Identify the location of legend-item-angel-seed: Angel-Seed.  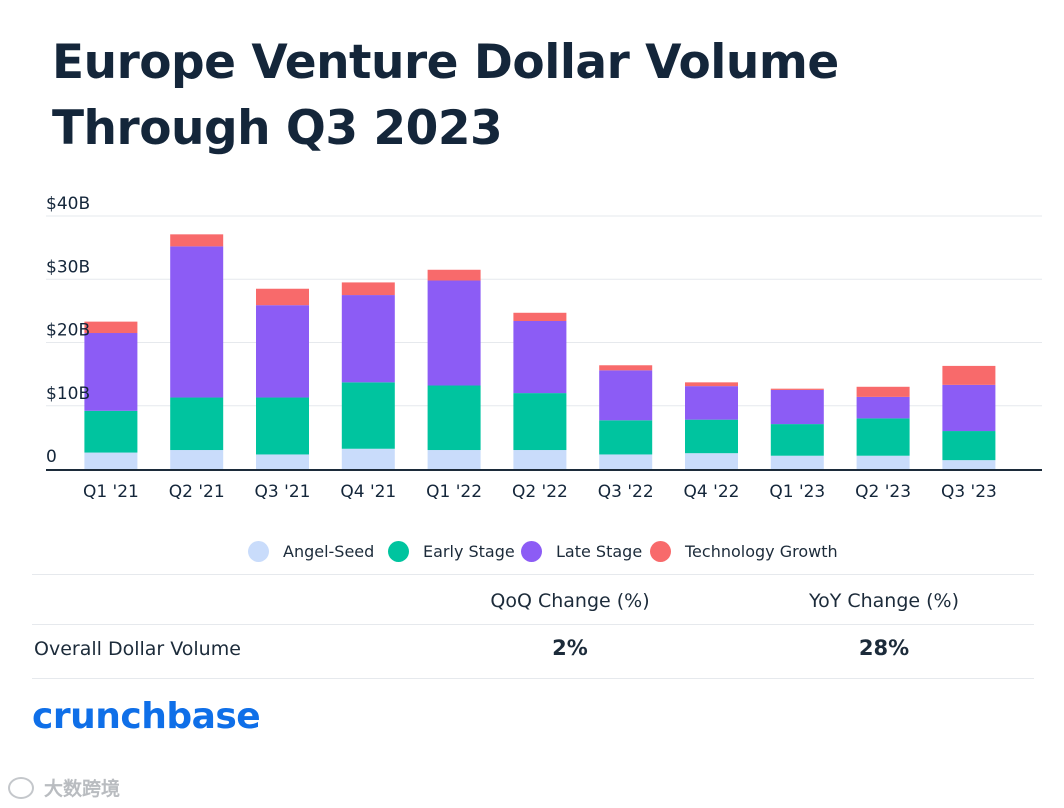
(311, 551).